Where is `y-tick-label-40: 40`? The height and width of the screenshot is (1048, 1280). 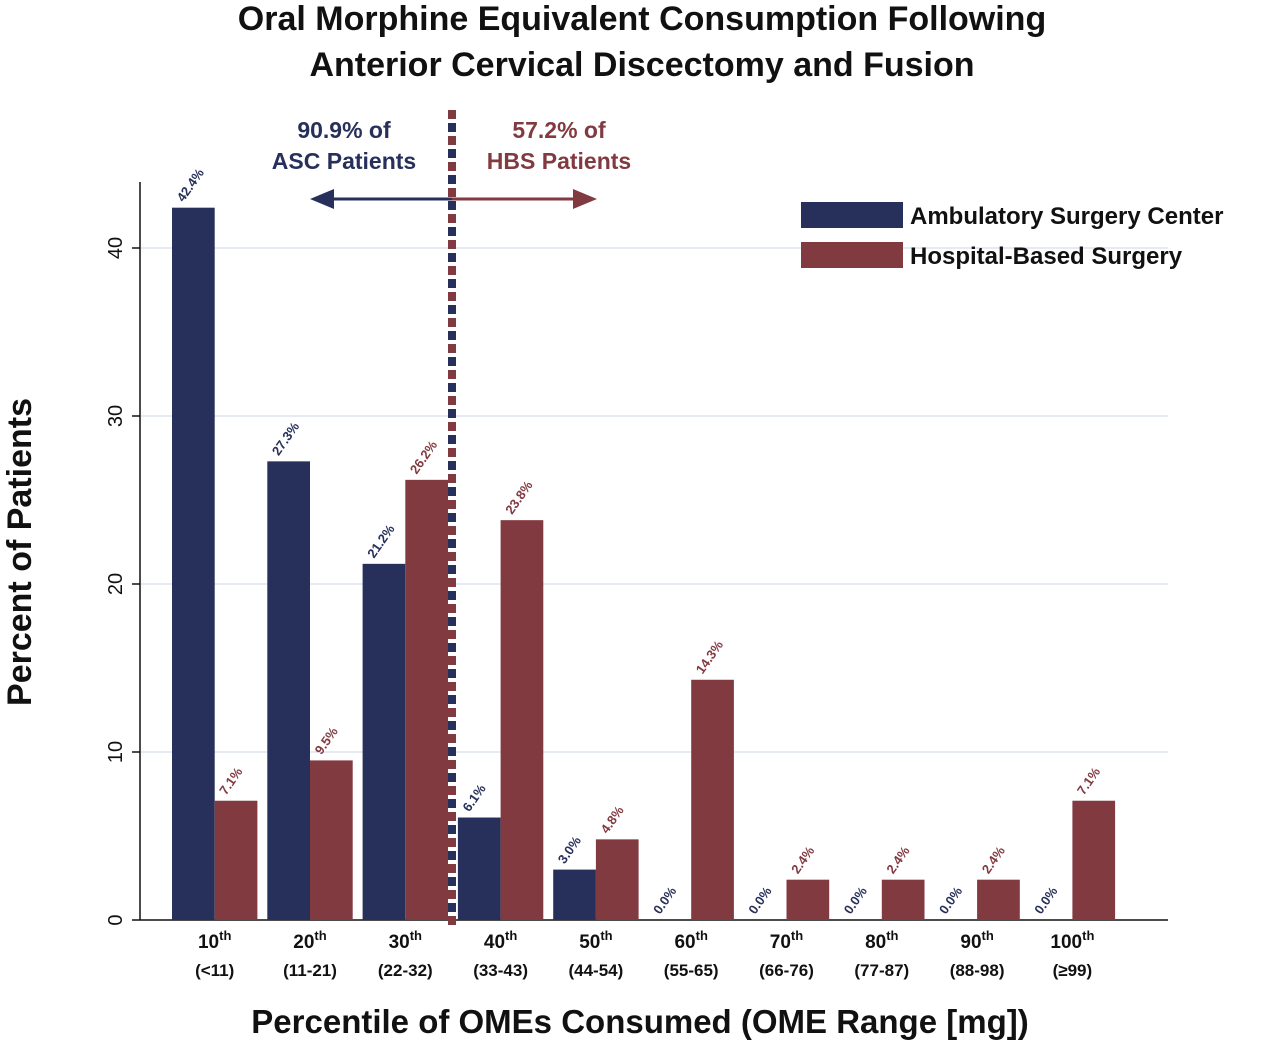
y-tick-label-40: 40 is located at coordinates (116, 248).